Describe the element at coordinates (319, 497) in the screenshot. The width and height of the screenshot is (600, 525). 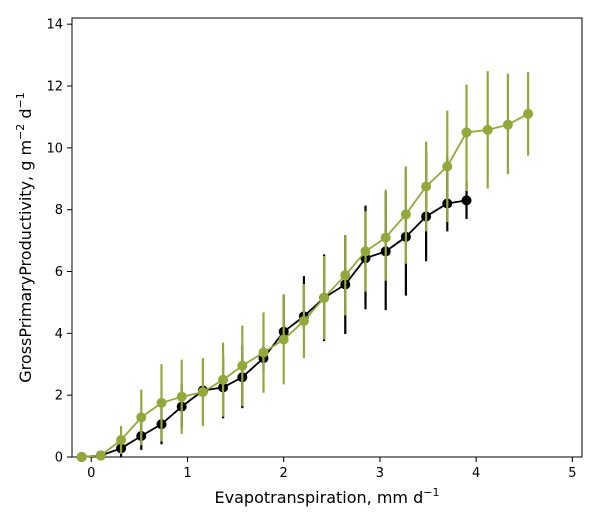
I see `x-axis-title-text: Evapotranspiration, mm d` at that location.